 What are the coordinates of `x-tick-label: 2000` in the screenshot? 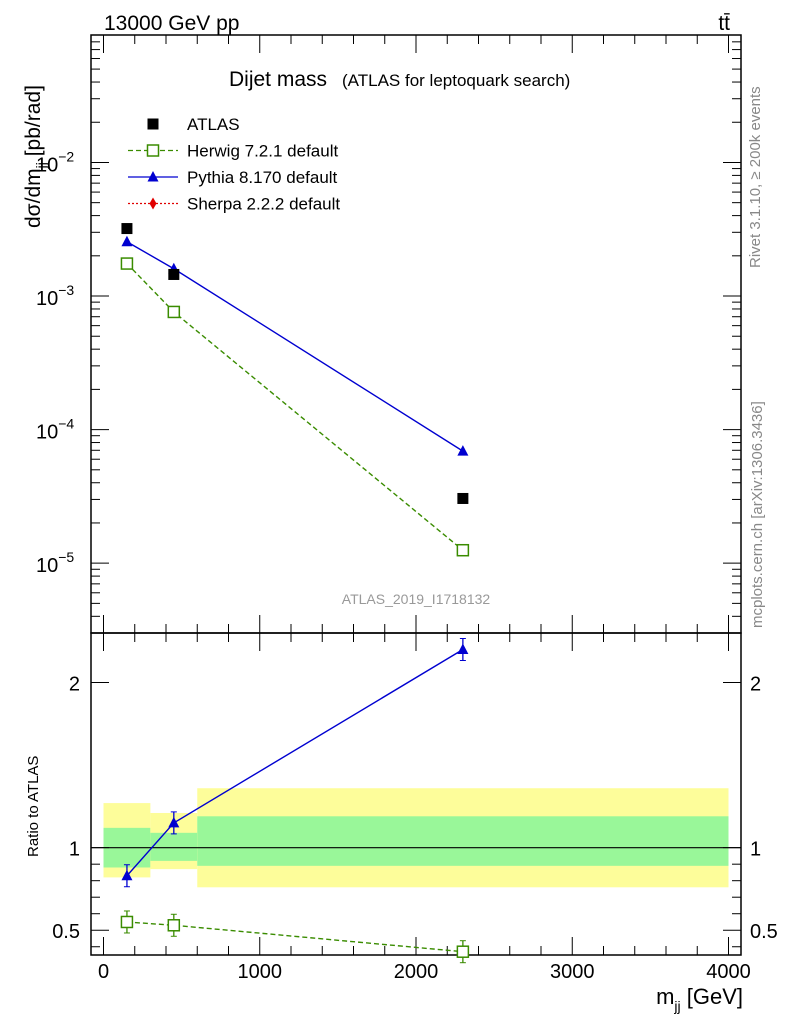 It's located at (416, 972).